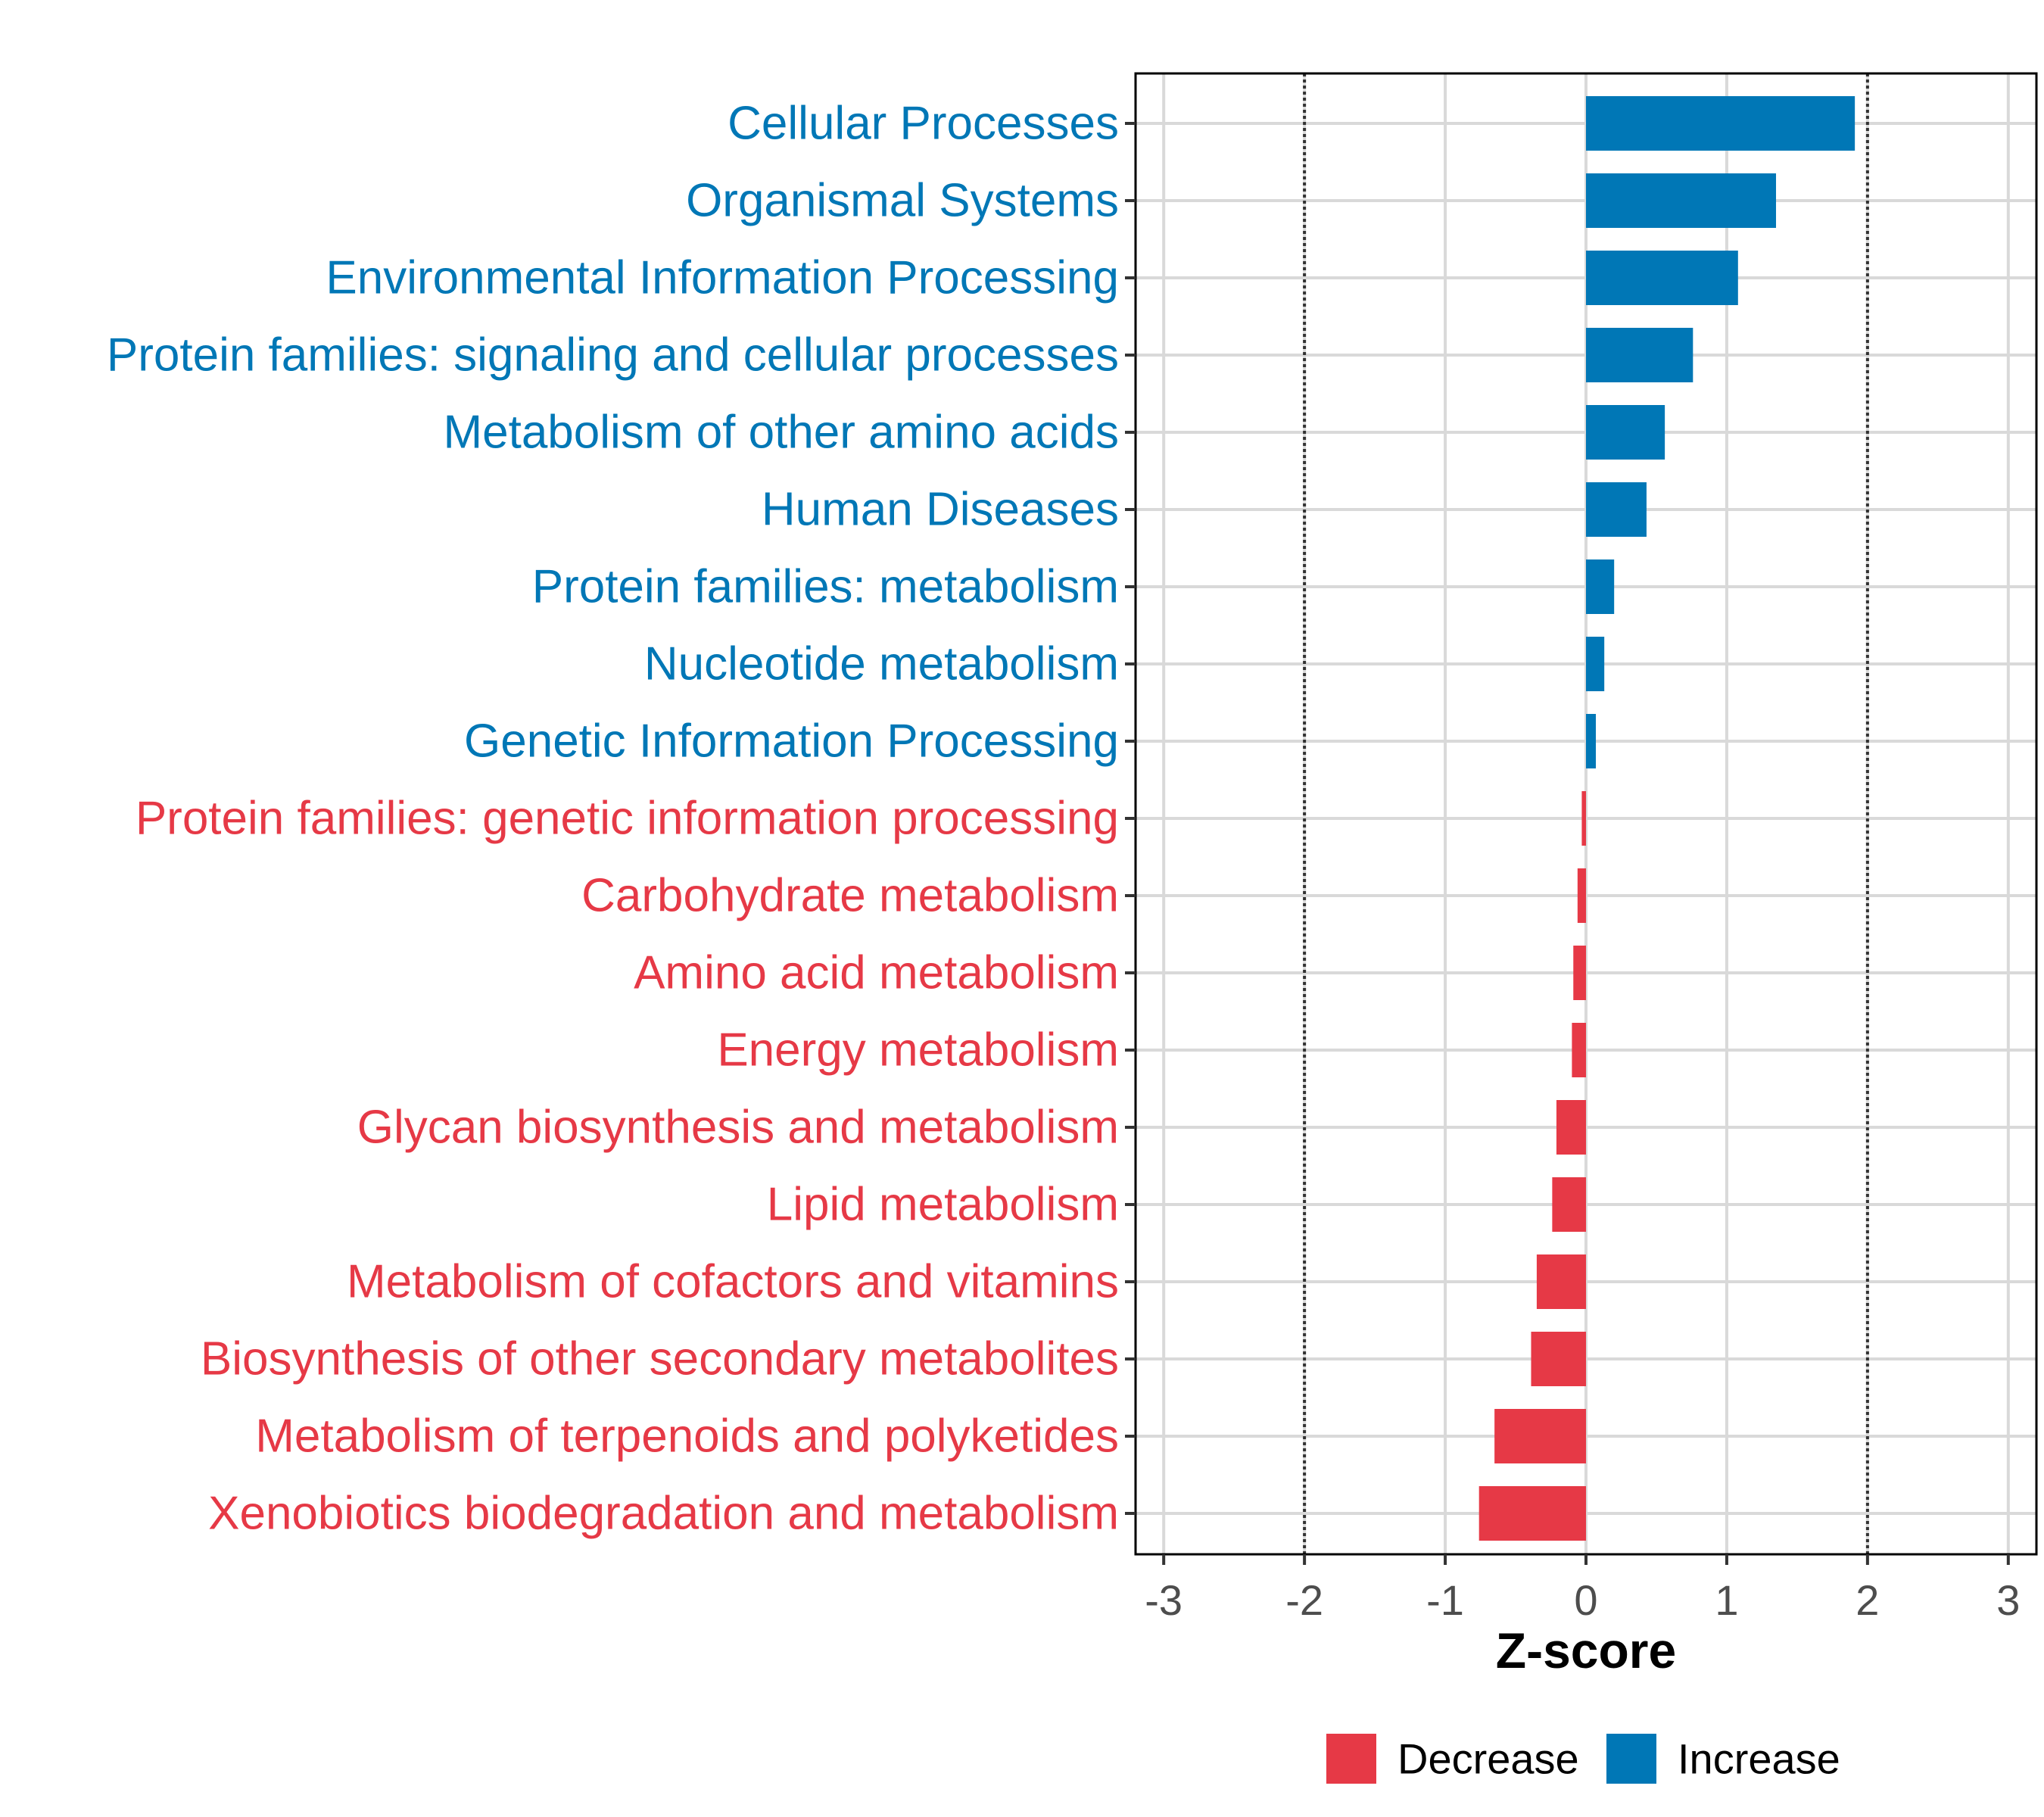 This screenshot has height=1817, width=2044. Describe the element at coordinates (1726, 1600) in the screenshot. I see `x-tick-label: 1` at that location.